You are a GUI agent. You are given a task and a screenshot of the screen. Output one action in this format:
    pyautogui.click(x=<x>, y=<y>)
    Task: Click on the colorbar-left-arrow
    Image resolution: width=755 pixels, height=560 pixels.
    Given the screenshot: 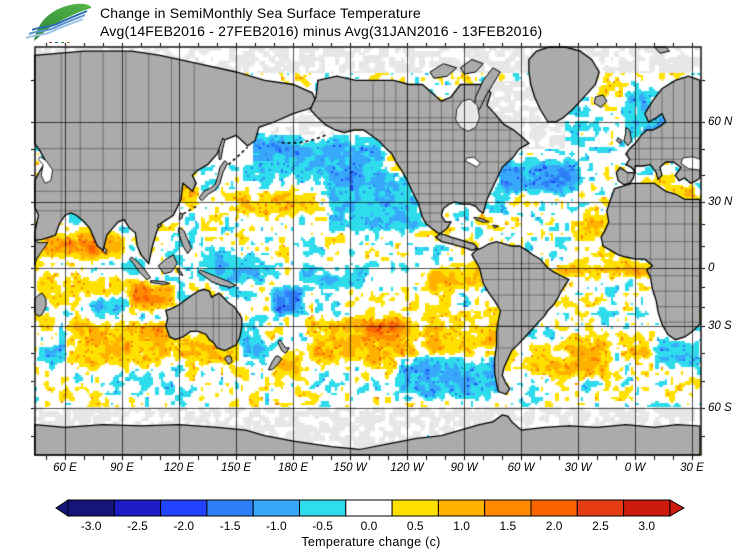 What is the action you would take?
    pyautogui.click(x=62, y=508)
    